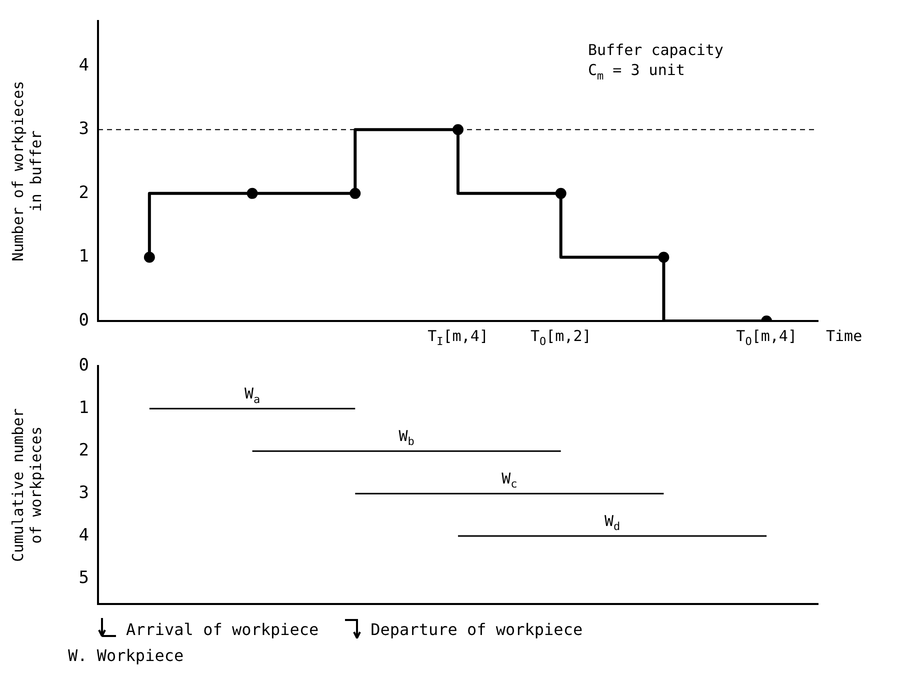 Image resolution: width=908 pixels, height=698 pixels. What do you see at coordinates (83, 578) in the screenshot?
I see `y-tick-label: 5` at bounding box center [83, 578].